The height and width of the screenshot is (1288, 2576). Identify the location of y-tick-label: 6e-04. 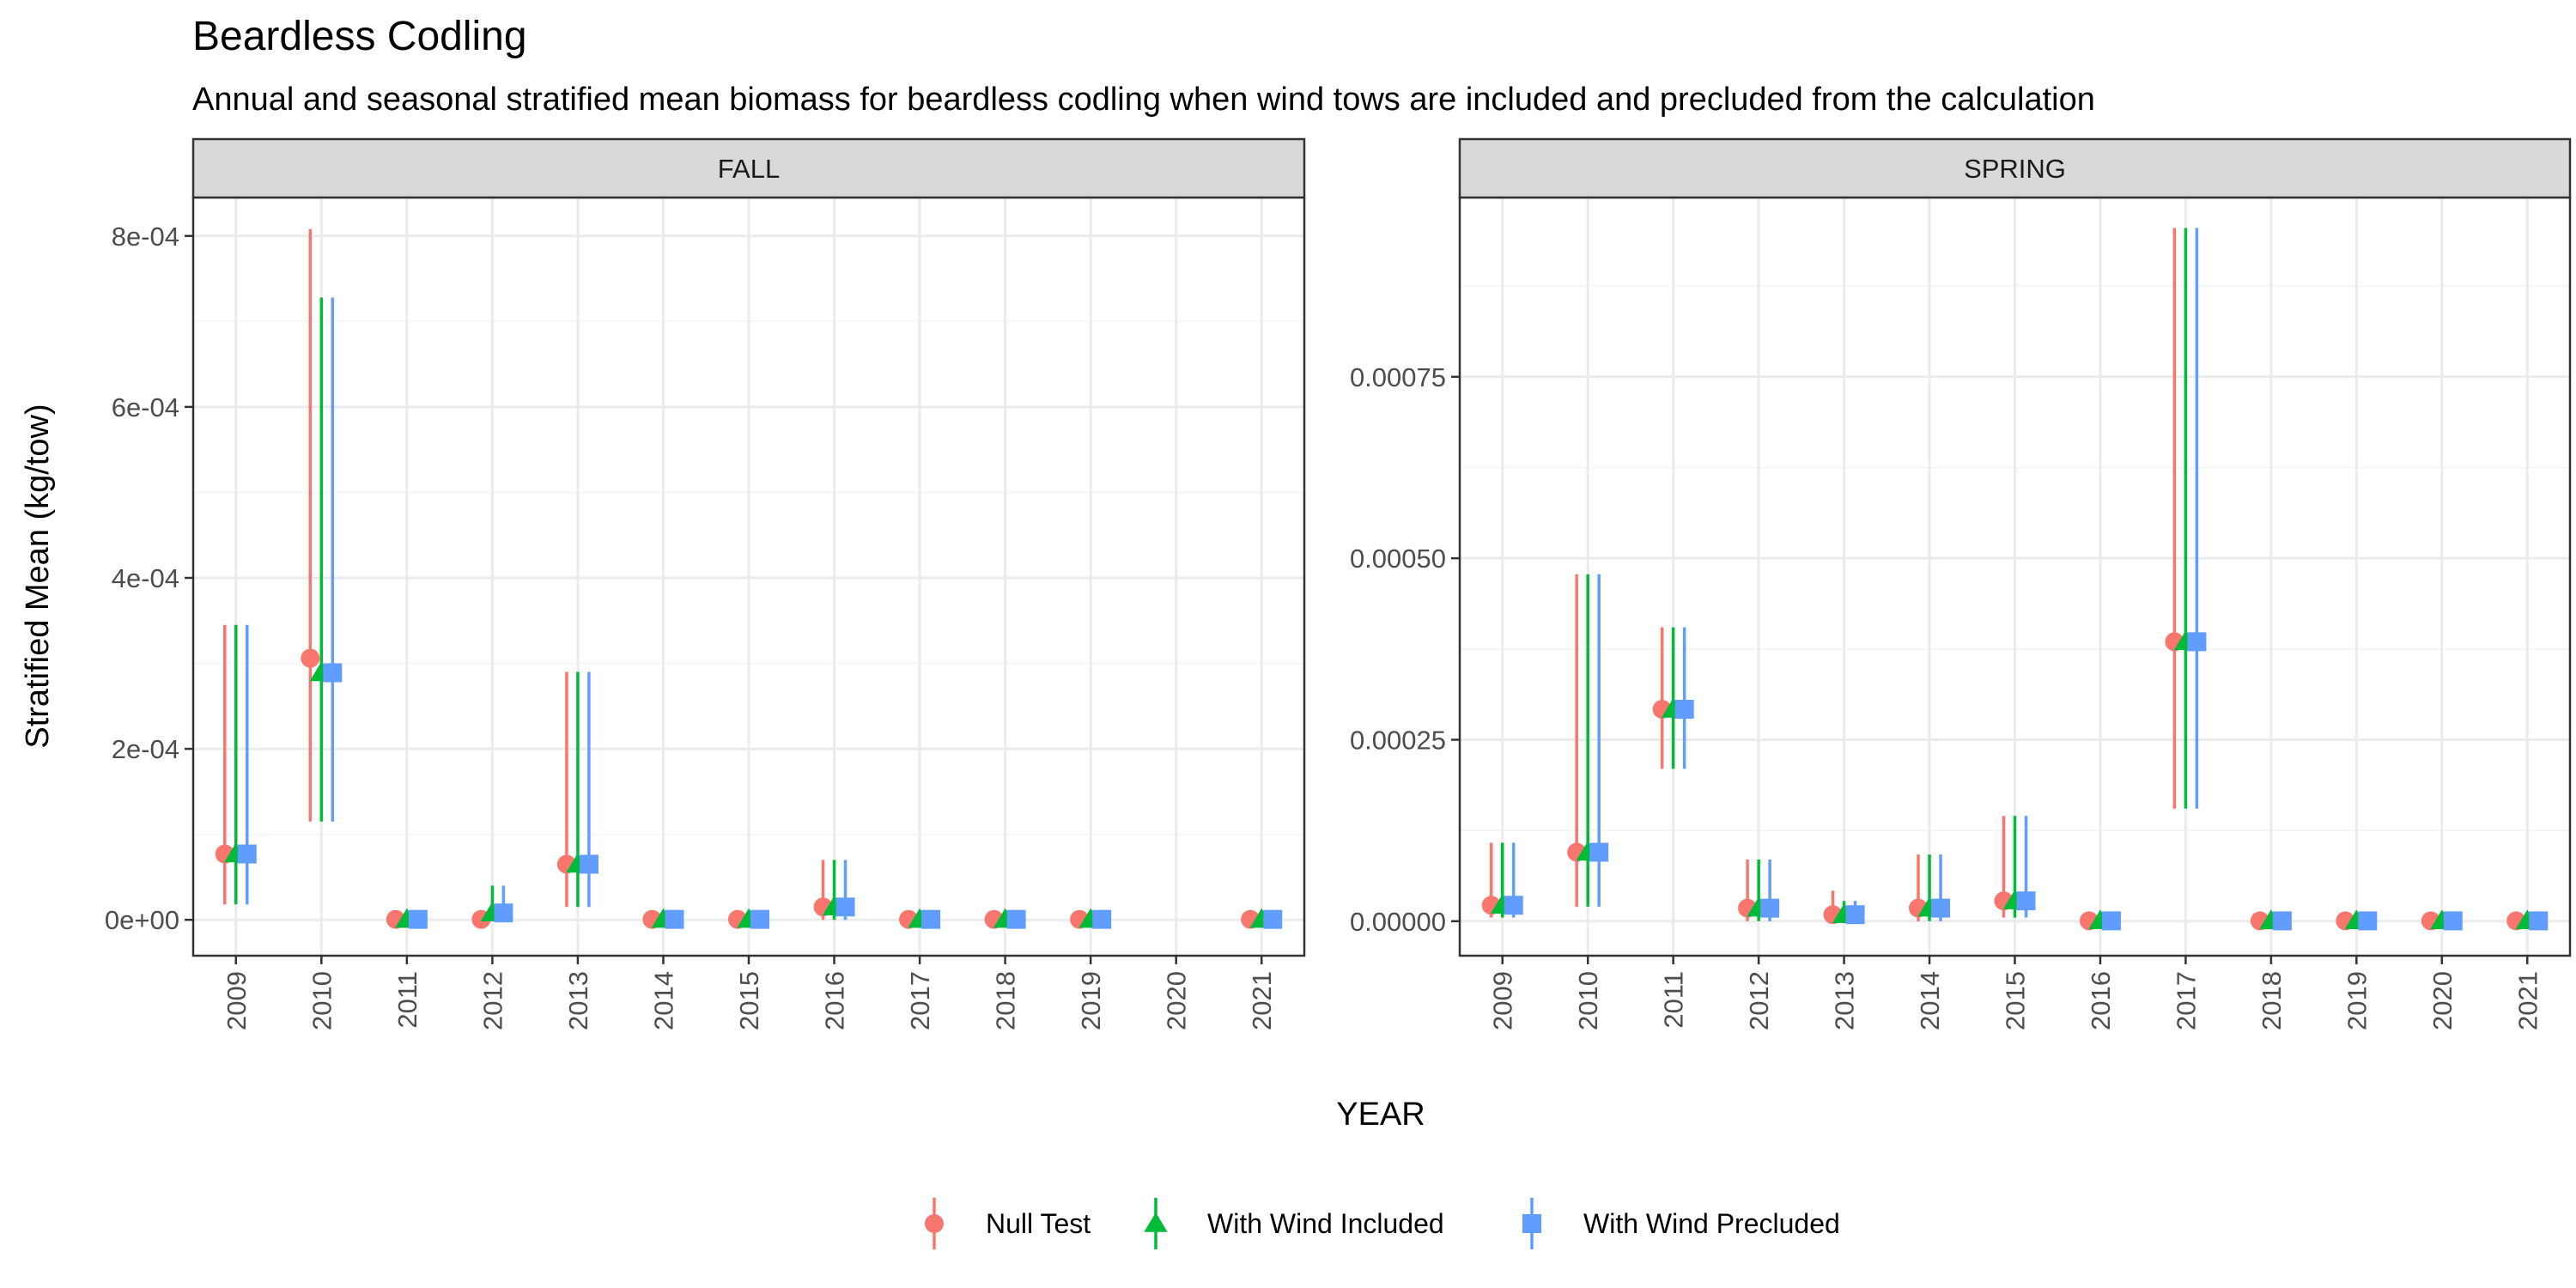
(145, 407).